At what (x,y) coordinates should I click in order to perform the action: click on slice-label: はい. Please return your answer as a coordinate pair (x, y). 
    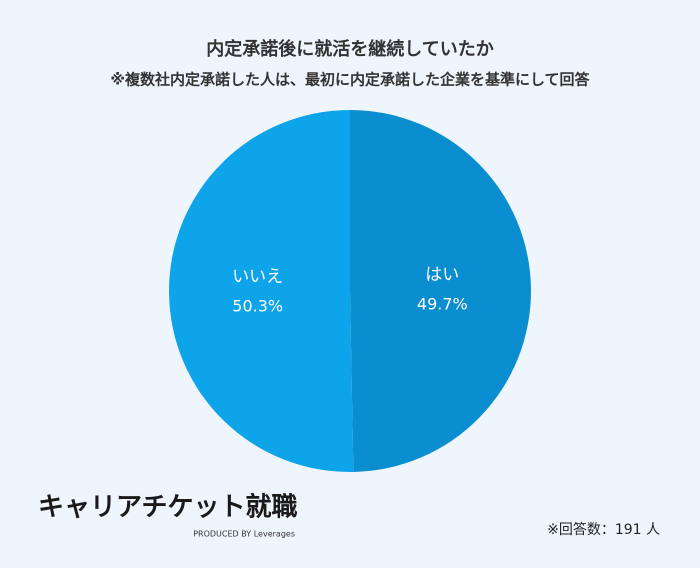
    Looking at the image, I should click on (442, 275).